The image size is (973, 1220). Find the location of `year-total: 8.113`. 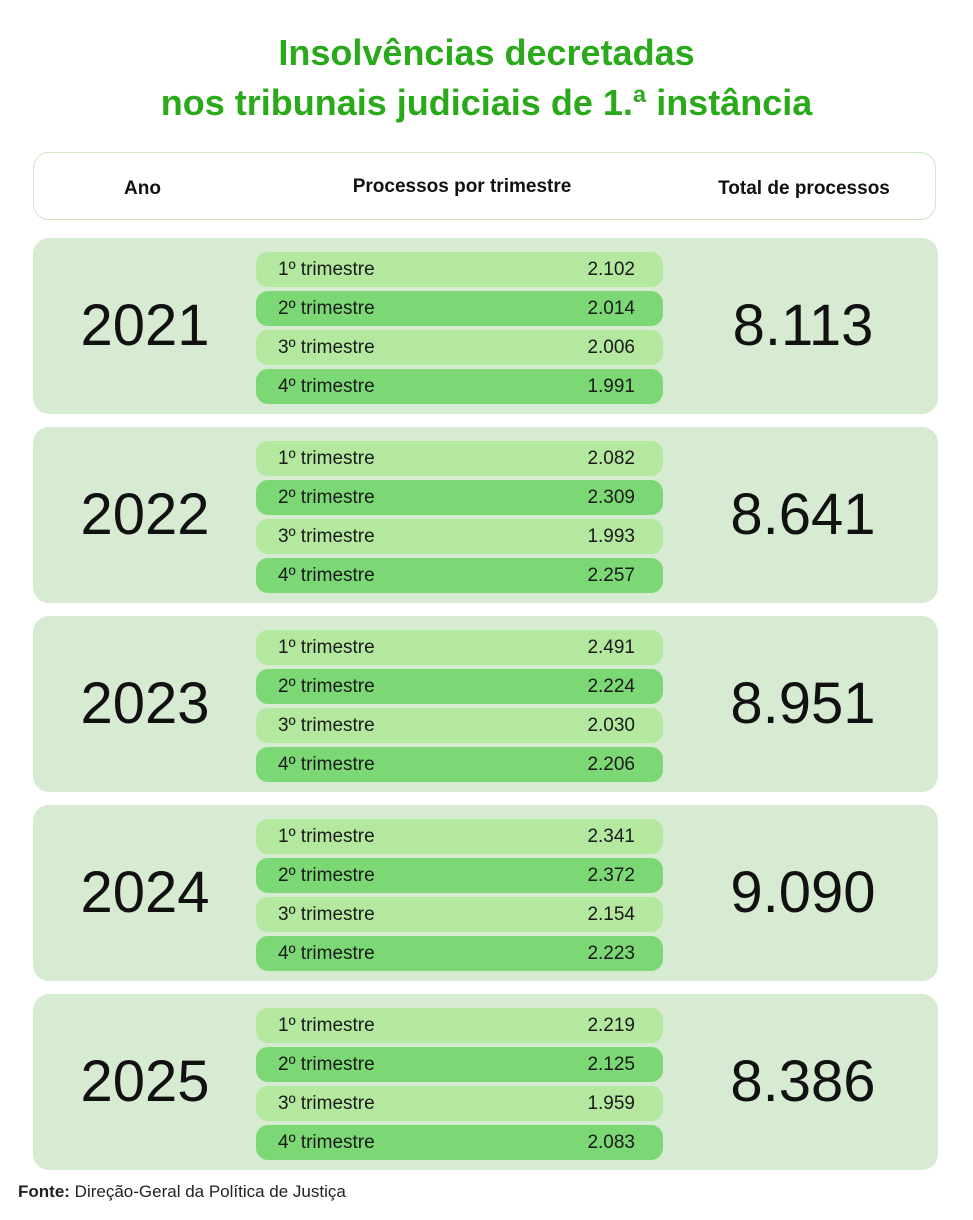

year-total: 8.113 is located at coordinates (803, 325).